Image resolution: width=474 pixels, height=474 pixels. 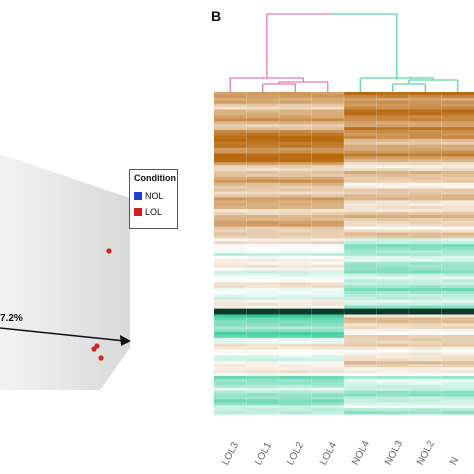 I want to click on condition-legend: Condition NOL LOL, so click(x=153, y=199).